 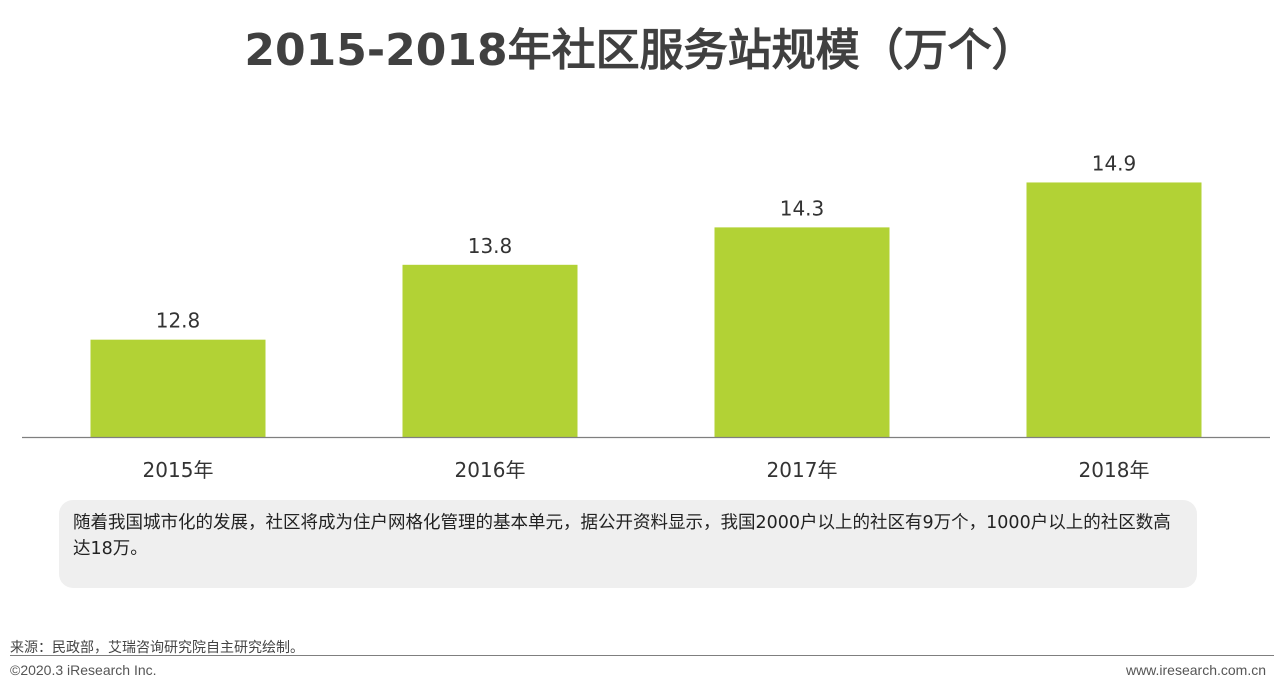 What do you see at coordinates (1114, 470) in the screenshot?
I see `x-tick-label-3: 2018年` at bounding box center [1114, 470].